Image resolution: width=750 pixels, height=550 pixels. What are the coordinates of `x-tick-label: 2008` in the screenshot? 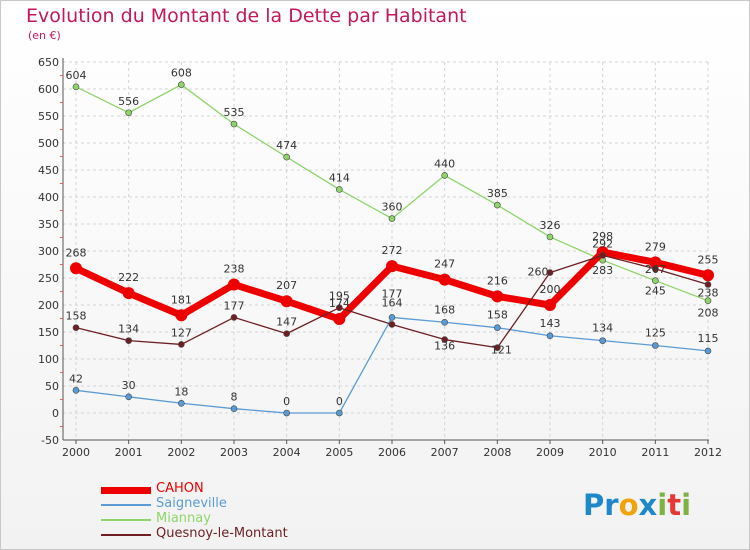 It's located at (497, 452).